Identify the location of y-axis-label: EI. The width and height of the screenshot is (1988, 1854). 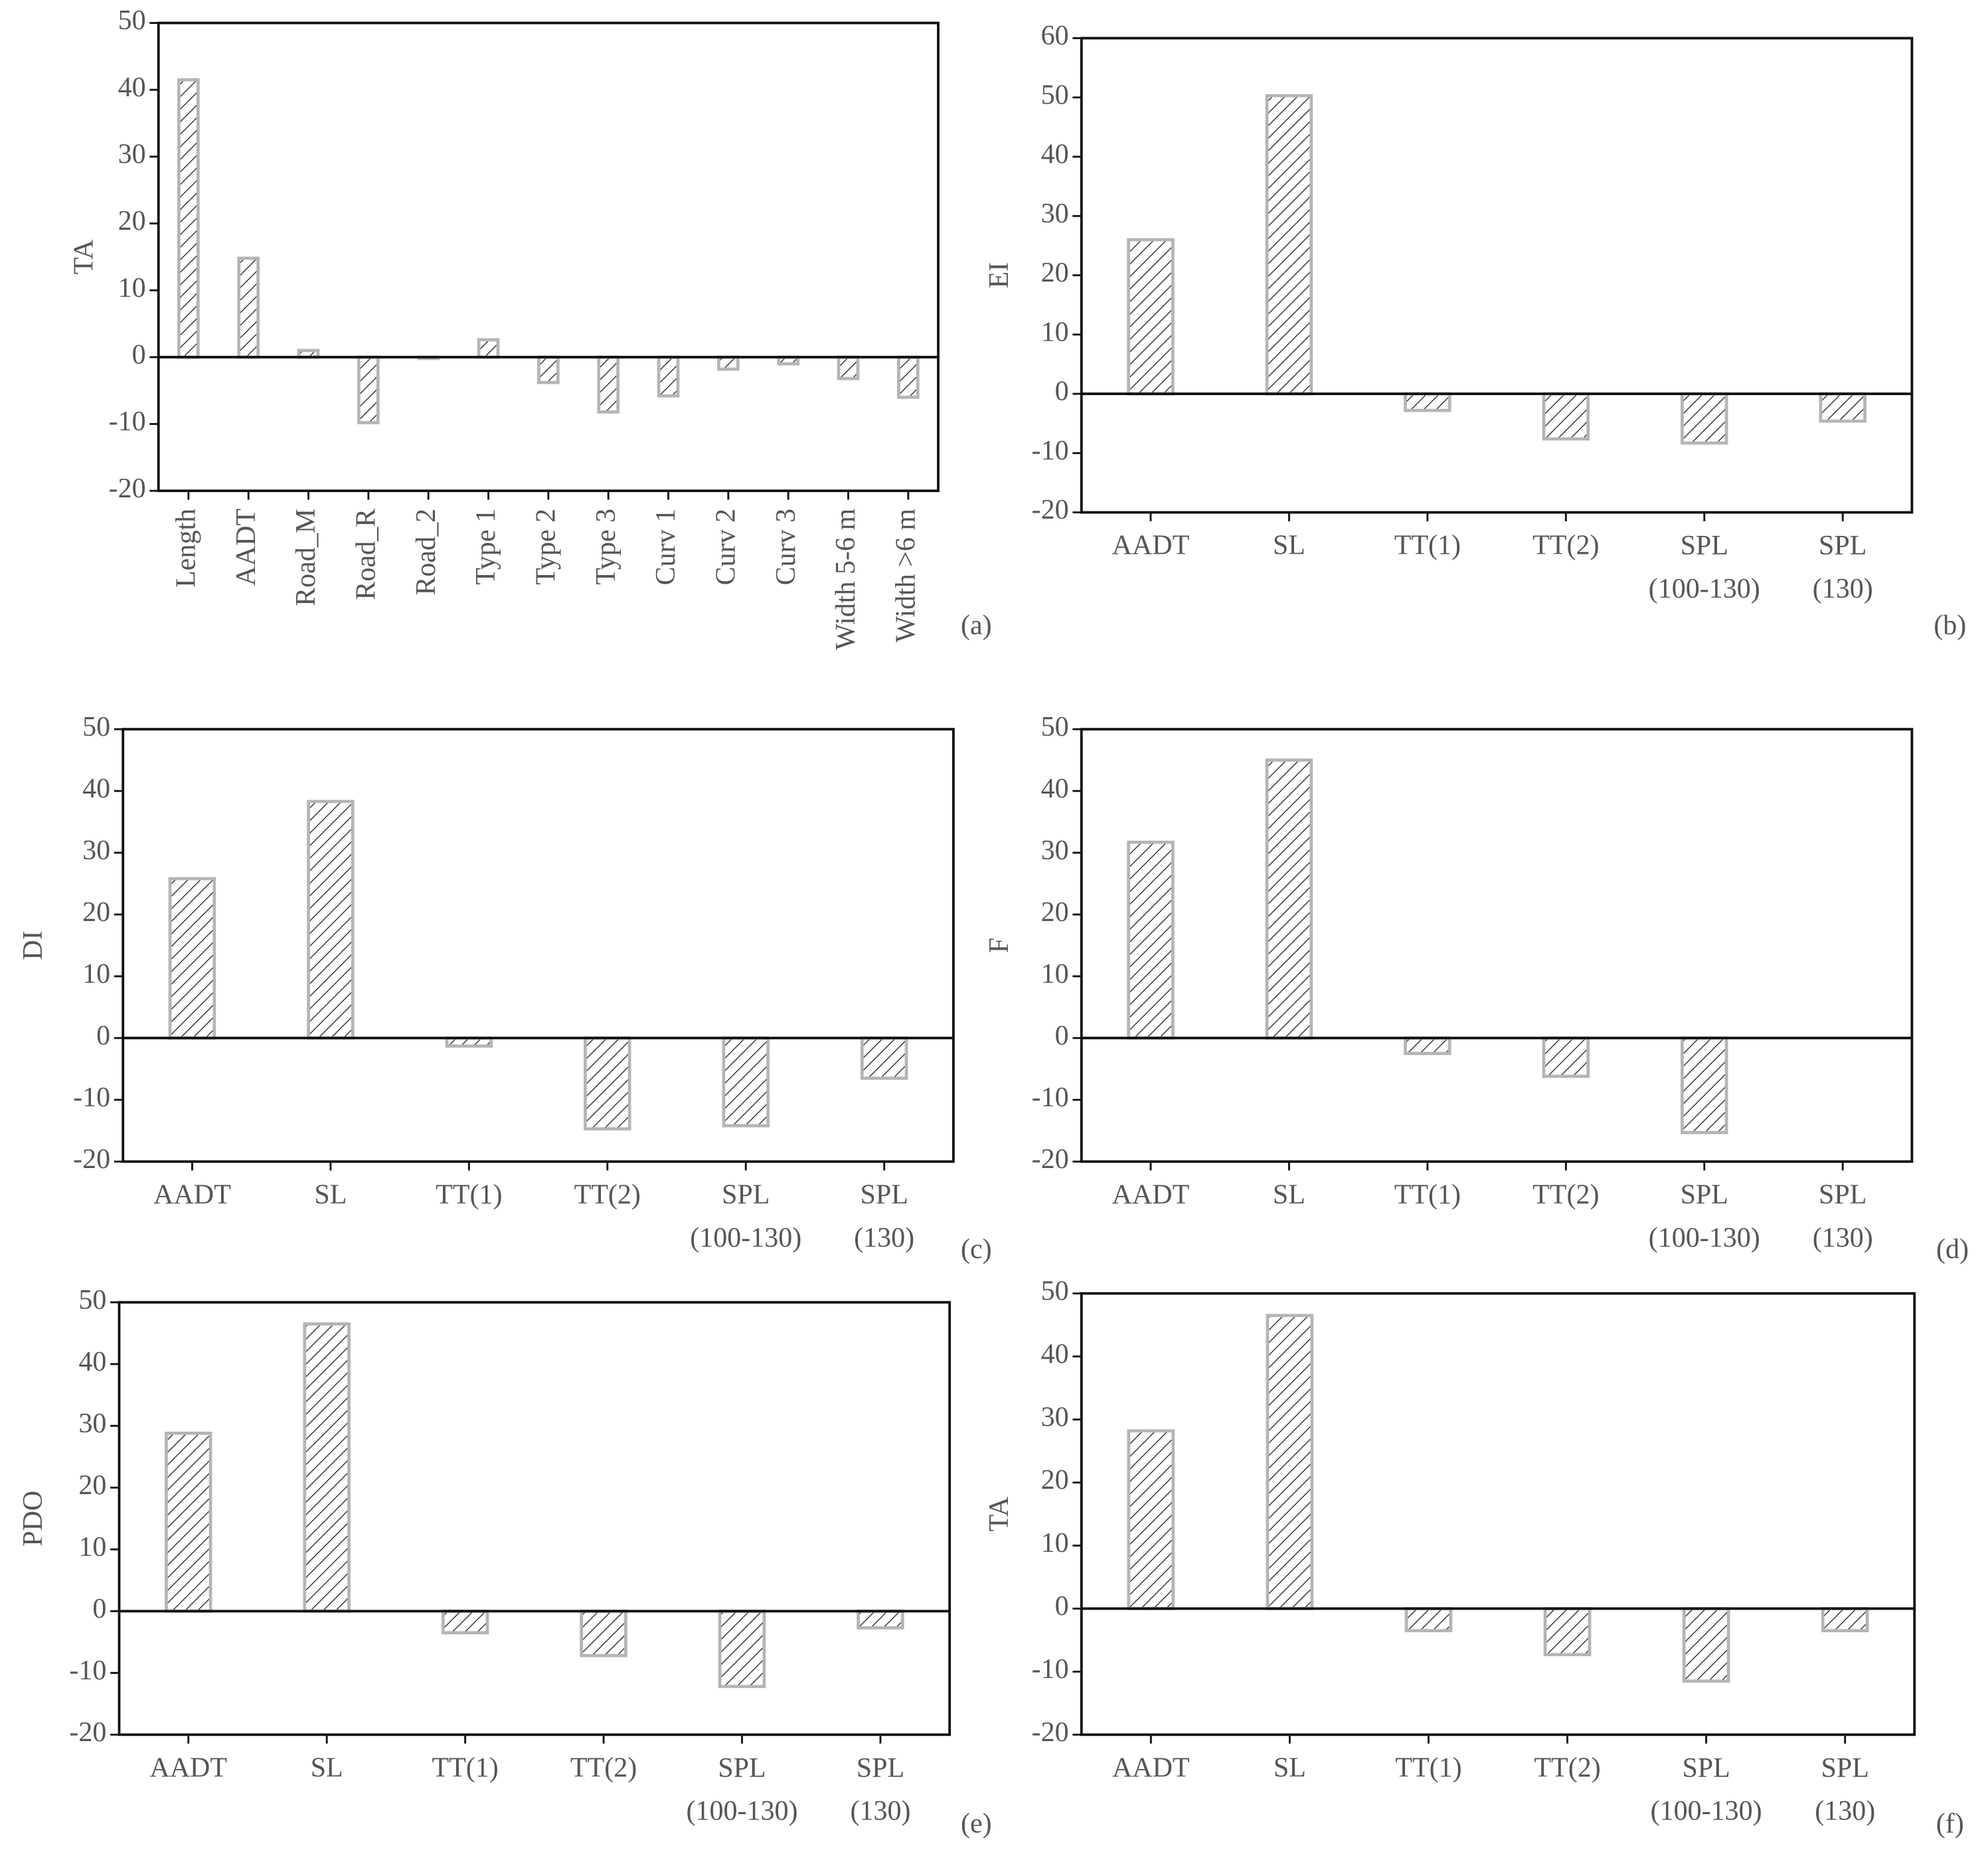
(999, 275).